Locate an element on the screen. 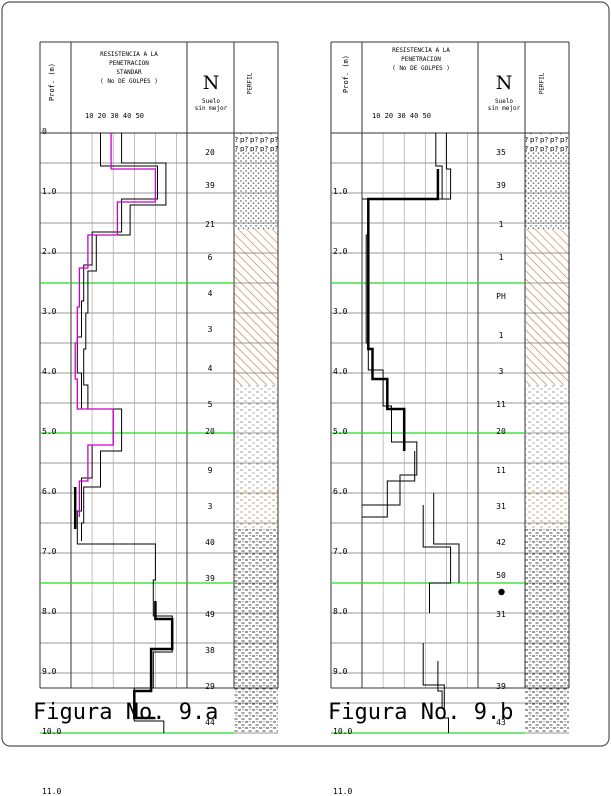 The image size is (611, 796). depth-tick-a: 2.0 is located at coordinates (49, 251).